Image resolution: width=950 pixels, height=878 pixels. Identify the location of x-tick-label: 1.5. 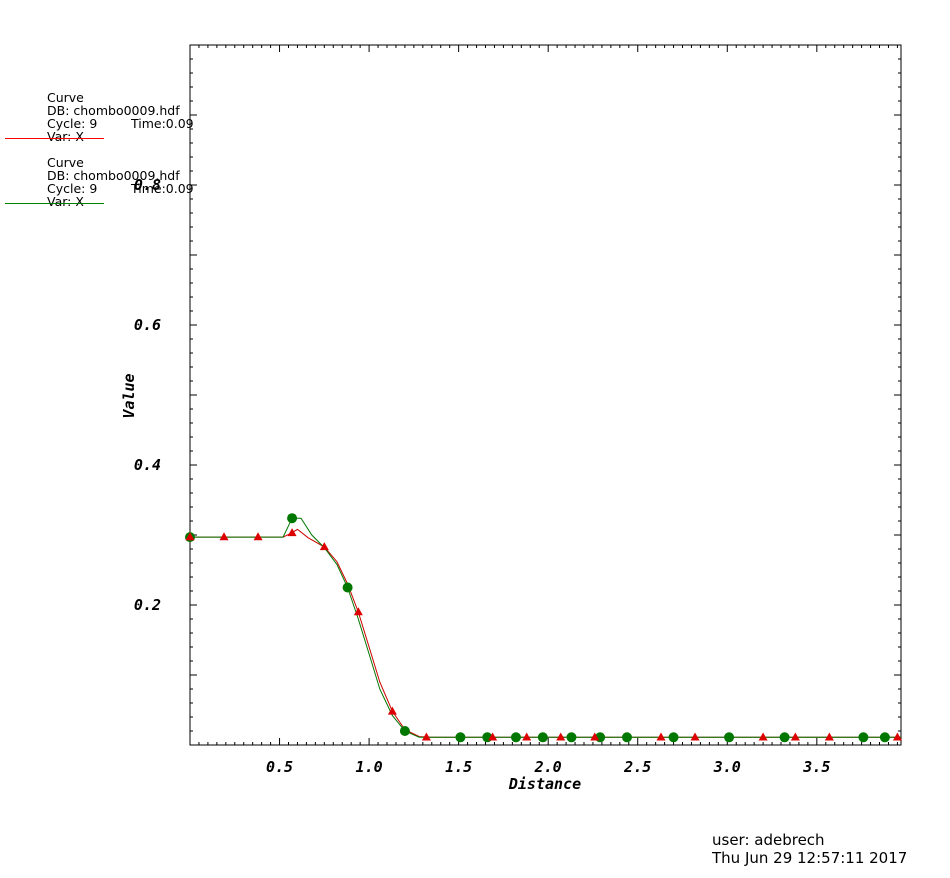
(458, 767).